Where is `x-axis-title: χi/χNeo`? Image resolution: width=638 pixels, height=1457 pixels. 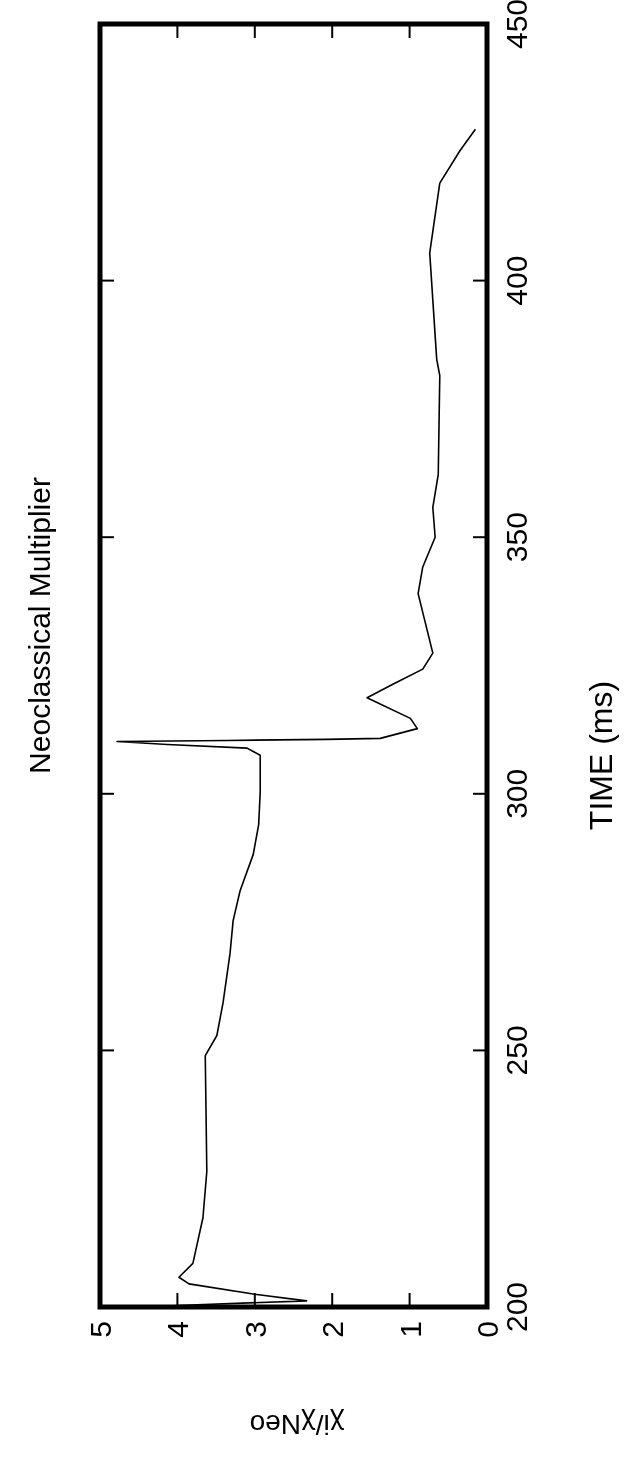 x-axis-title: χi/χNeo is located at coordinates (297, 1424).